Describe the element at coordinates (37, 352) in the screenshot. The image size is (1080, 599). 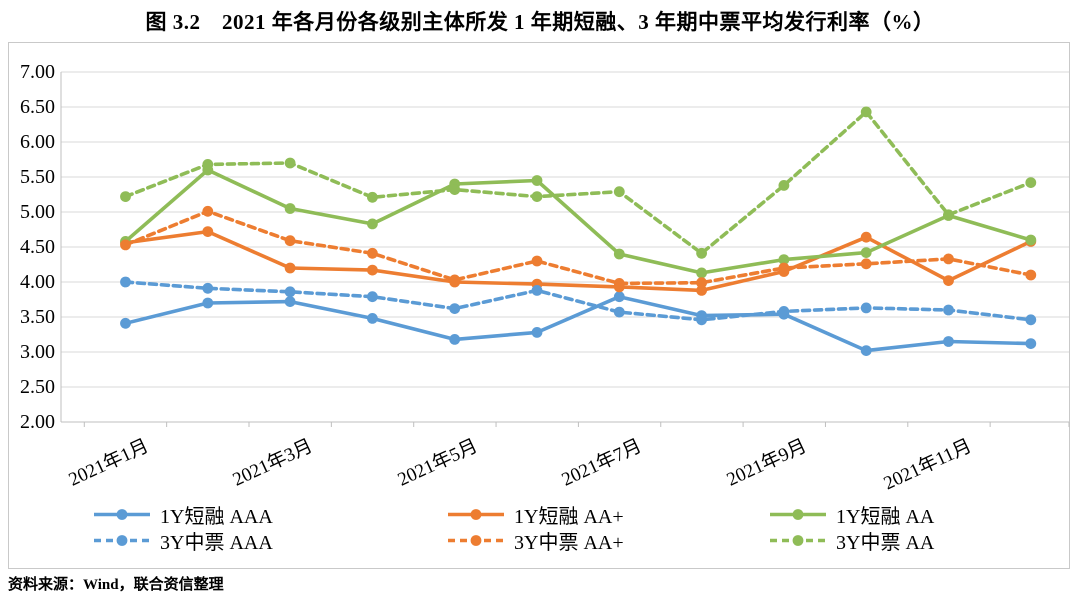
I see `y-tick-label: 3.00` at that location.